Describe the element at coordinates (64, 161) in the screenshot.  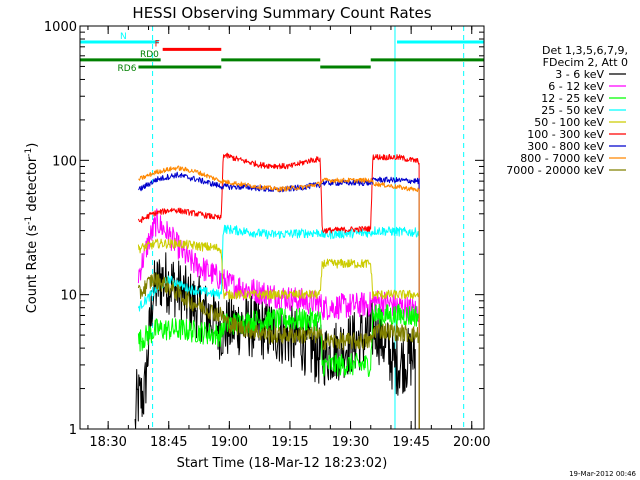
I see `y-tick-label-2: 100` at that location.